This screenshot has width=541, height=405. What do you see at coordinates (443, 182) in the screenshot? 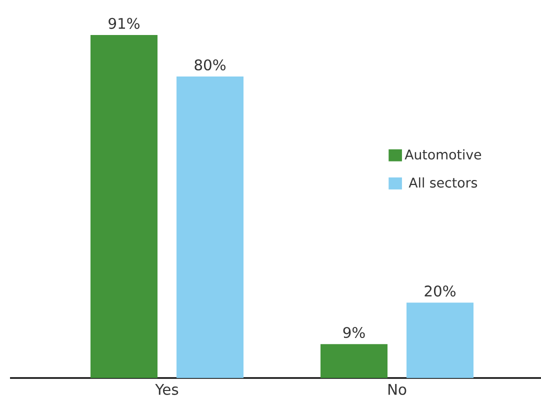
I see `legend-label: All sectors` at bounding box center [443, 182].